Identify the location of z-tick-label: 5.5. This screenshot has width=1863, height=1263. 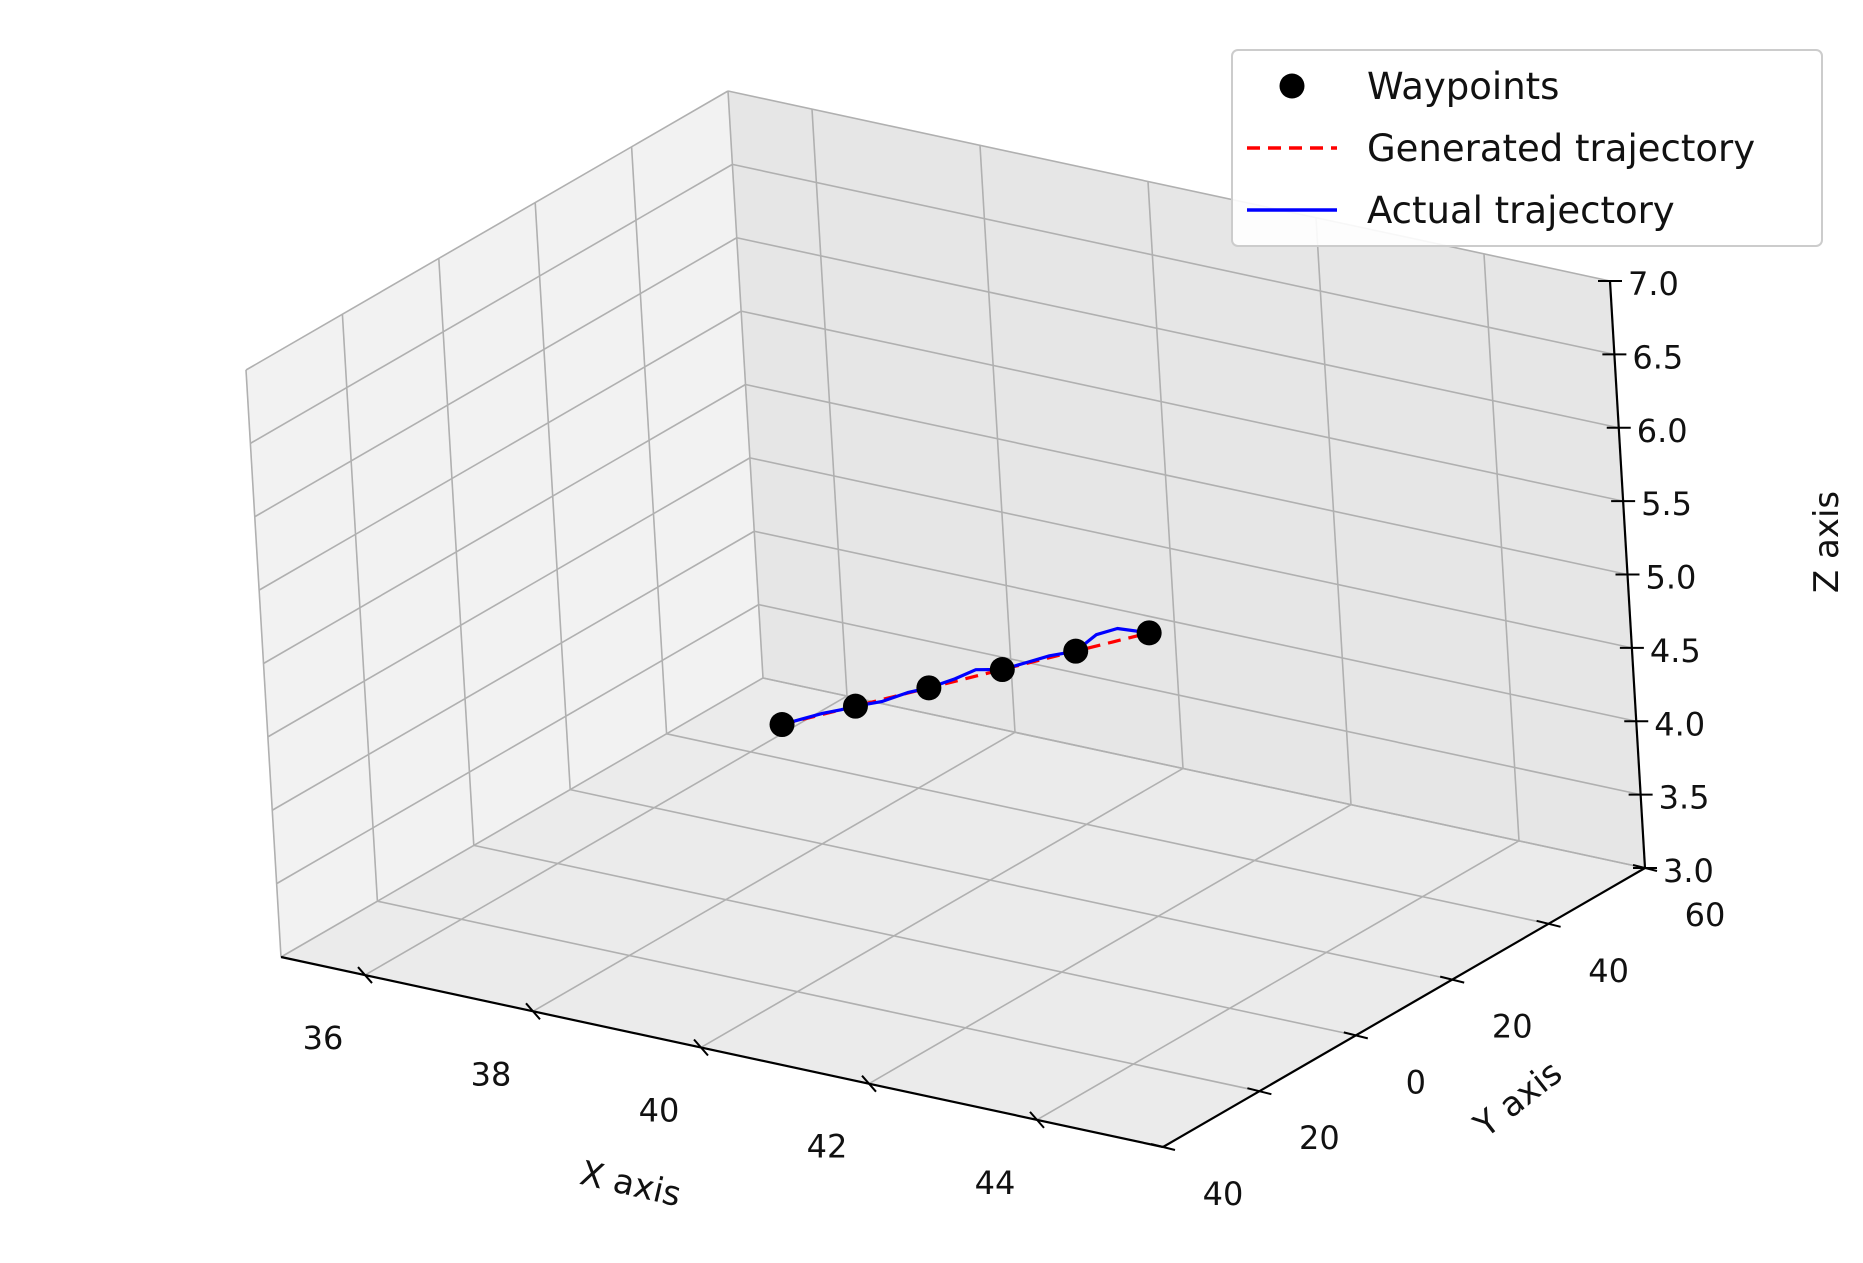
(1666, 504).